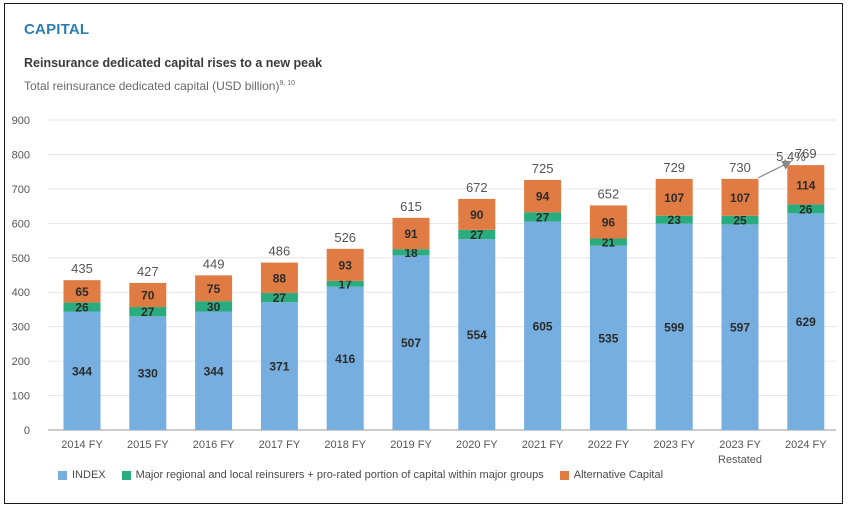 The height and width of the screenshot is (510, 849). What do you see at coordinates (21, 190) in the screenshot?
I see `y-tick-label: 700` at bounding box center [21, 190].